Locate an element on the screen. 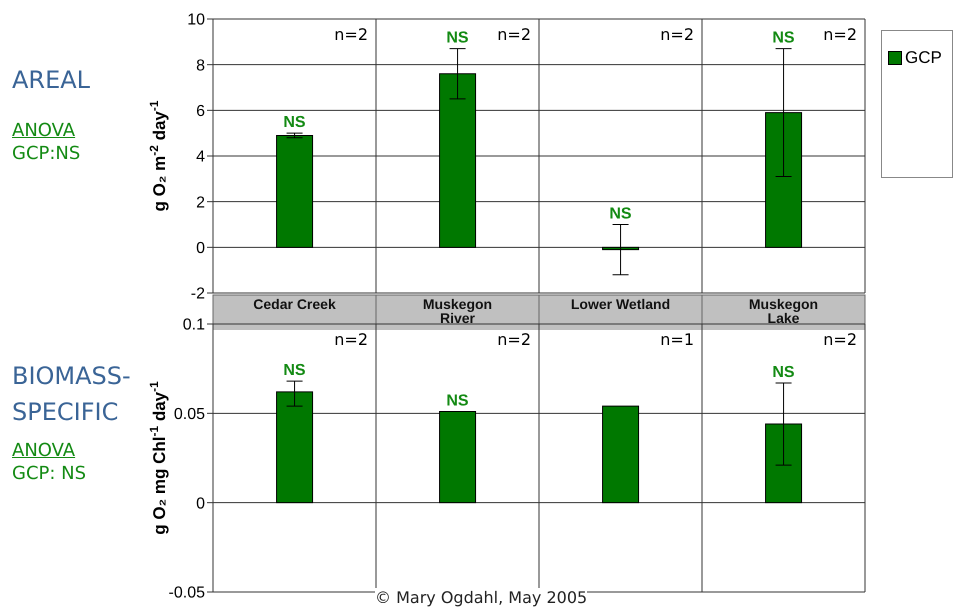 The image size is (953, 607). text: AREAL is located at coordinates (51, 80).